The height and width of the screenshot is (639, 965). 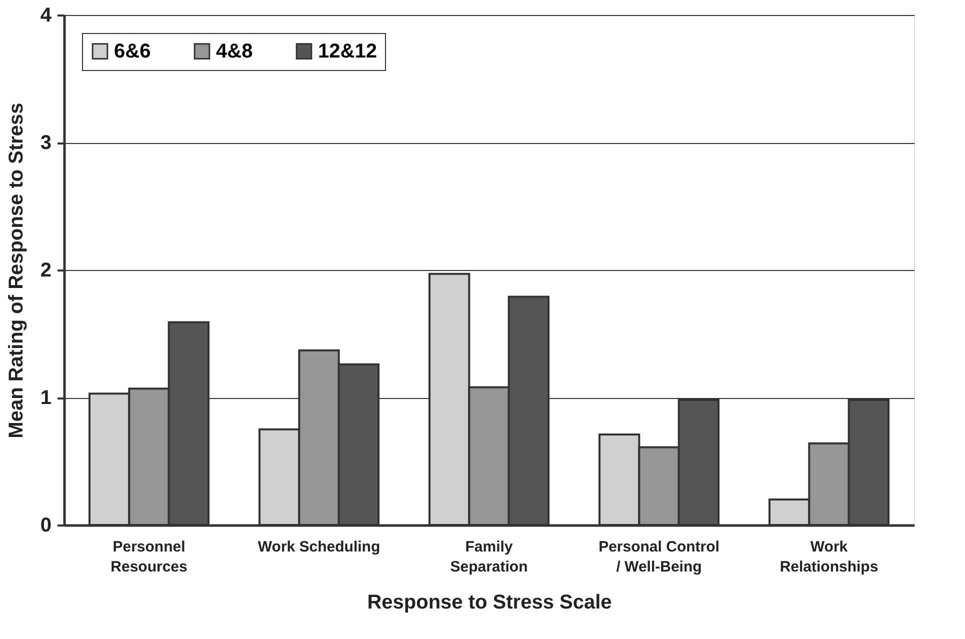 What do you see at coordinates (16, 270) in the screenshot?
I see `y-axis-title: Mean Rating of Response to Stress` at bounding box center [16, 270].